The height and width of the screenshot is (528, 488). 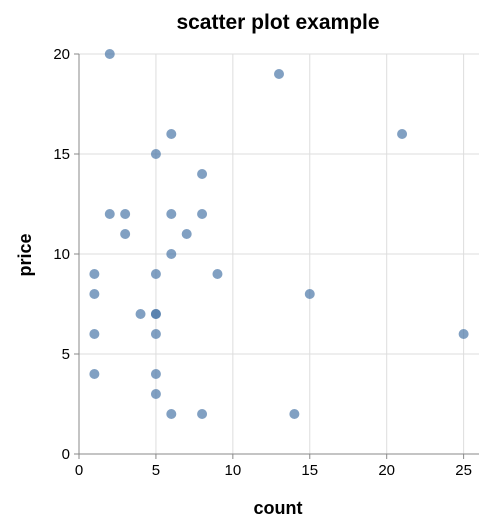 I want to click on x-tick-label: 10, so click(x=233, y=470).